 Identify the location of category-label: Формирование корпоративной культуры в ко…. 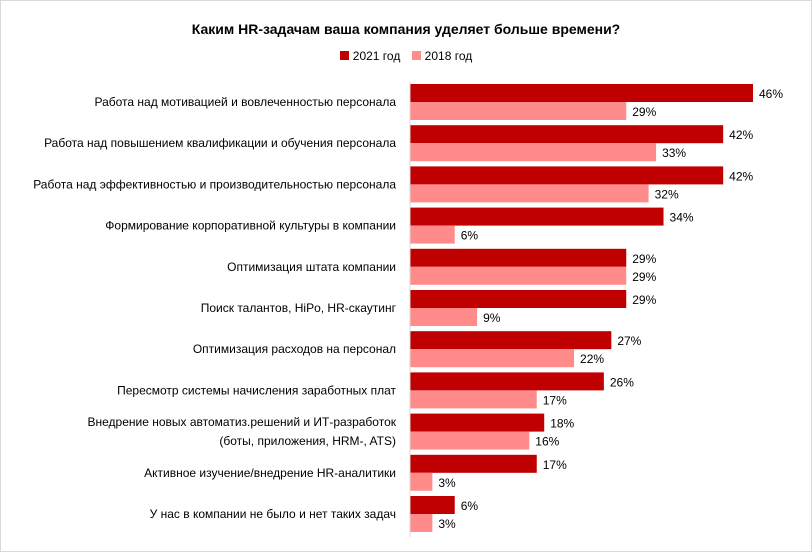
(250, 226).